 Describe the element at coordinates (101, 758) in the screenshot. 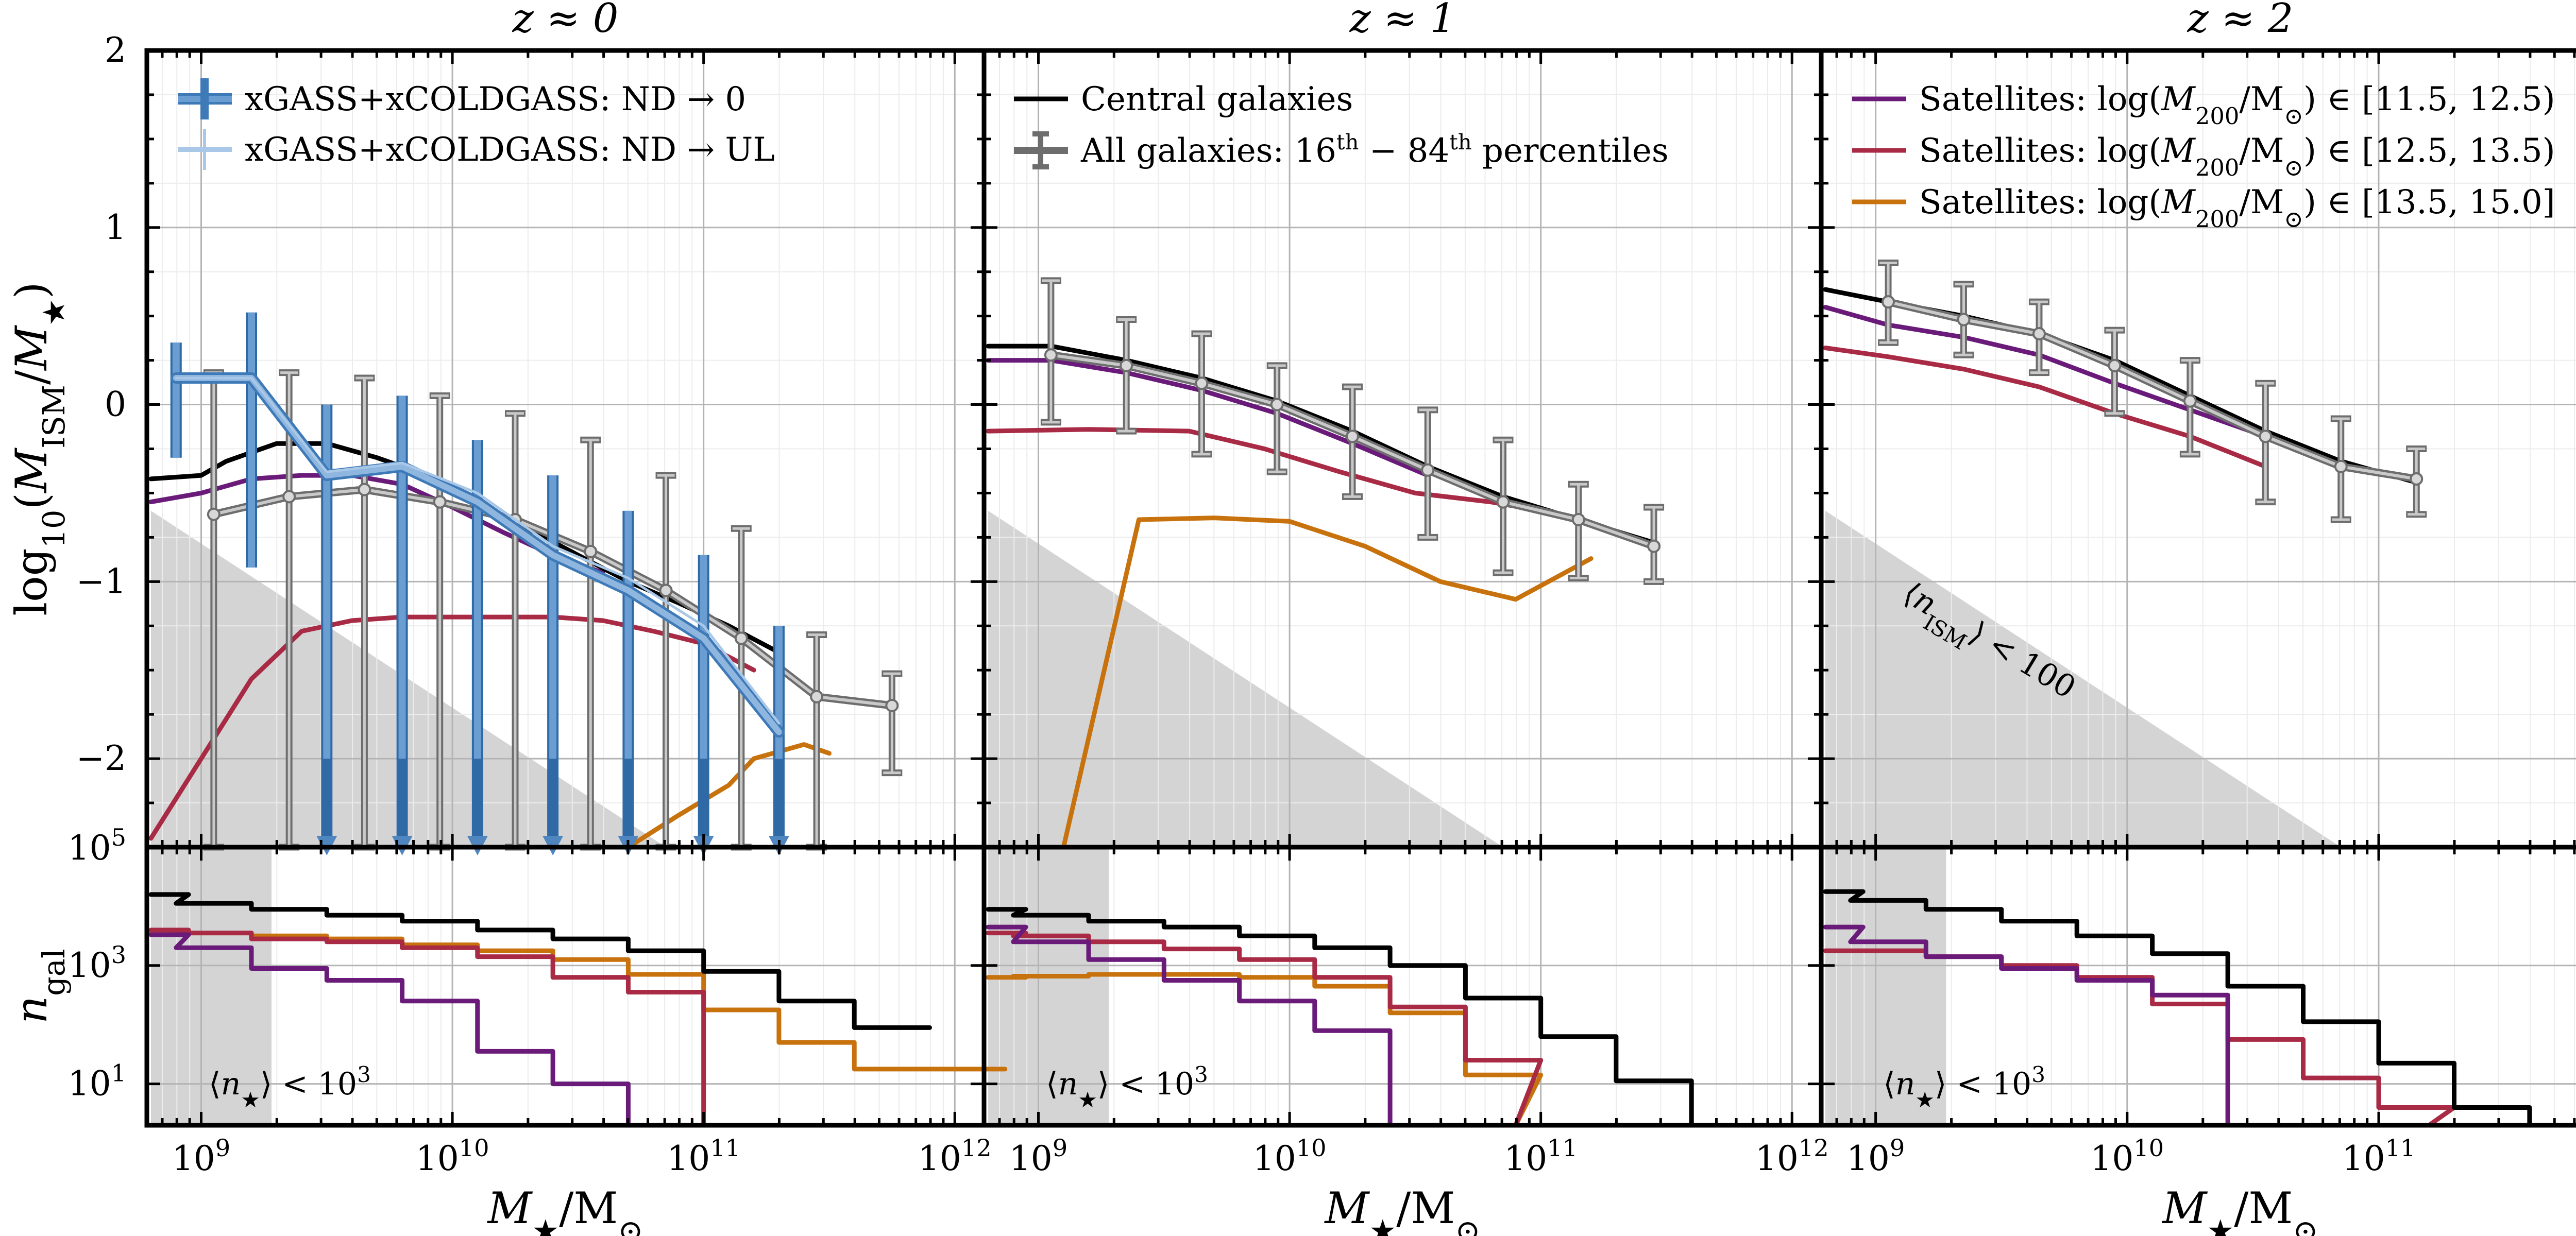

I see `y-tick-label-top: −2` at that location.